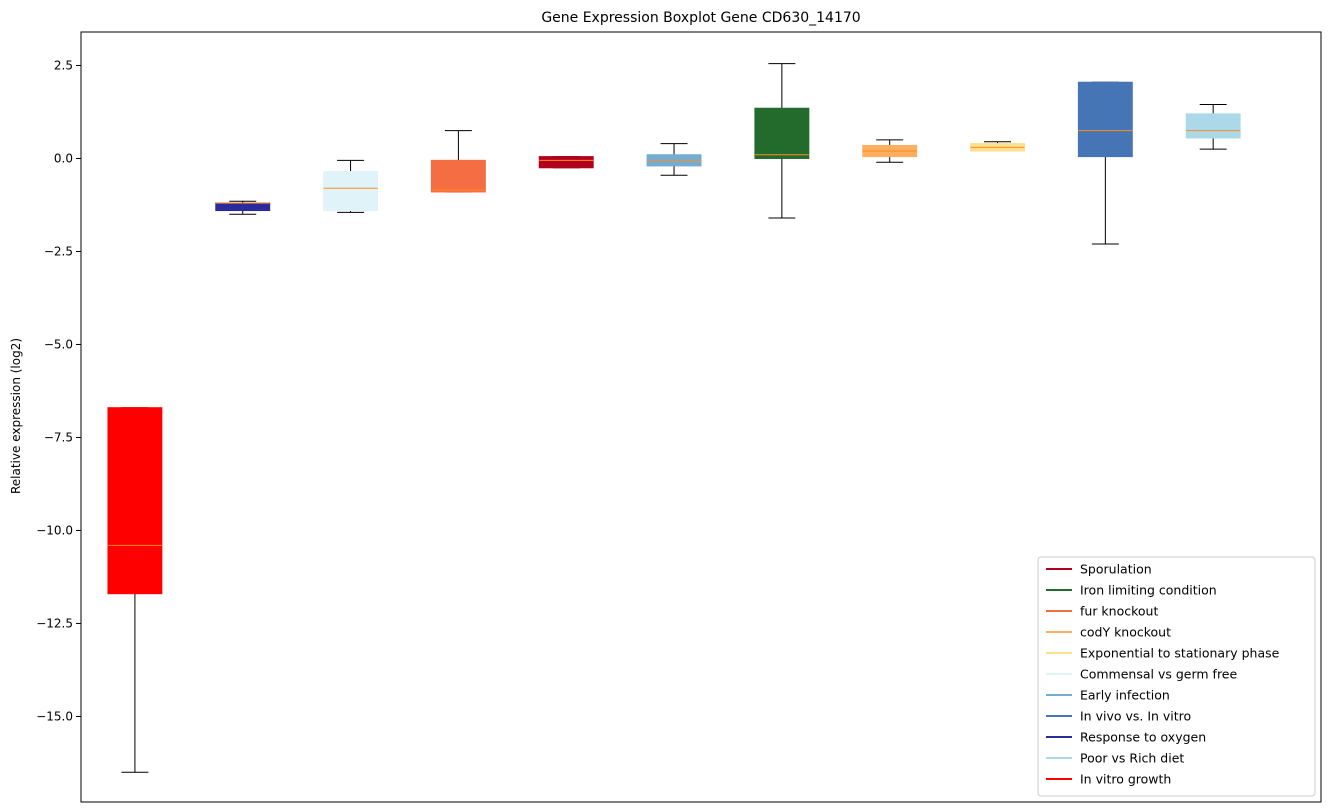 The image size is (1331, 812). I want to click on box-early-infection, so click(674, 159).